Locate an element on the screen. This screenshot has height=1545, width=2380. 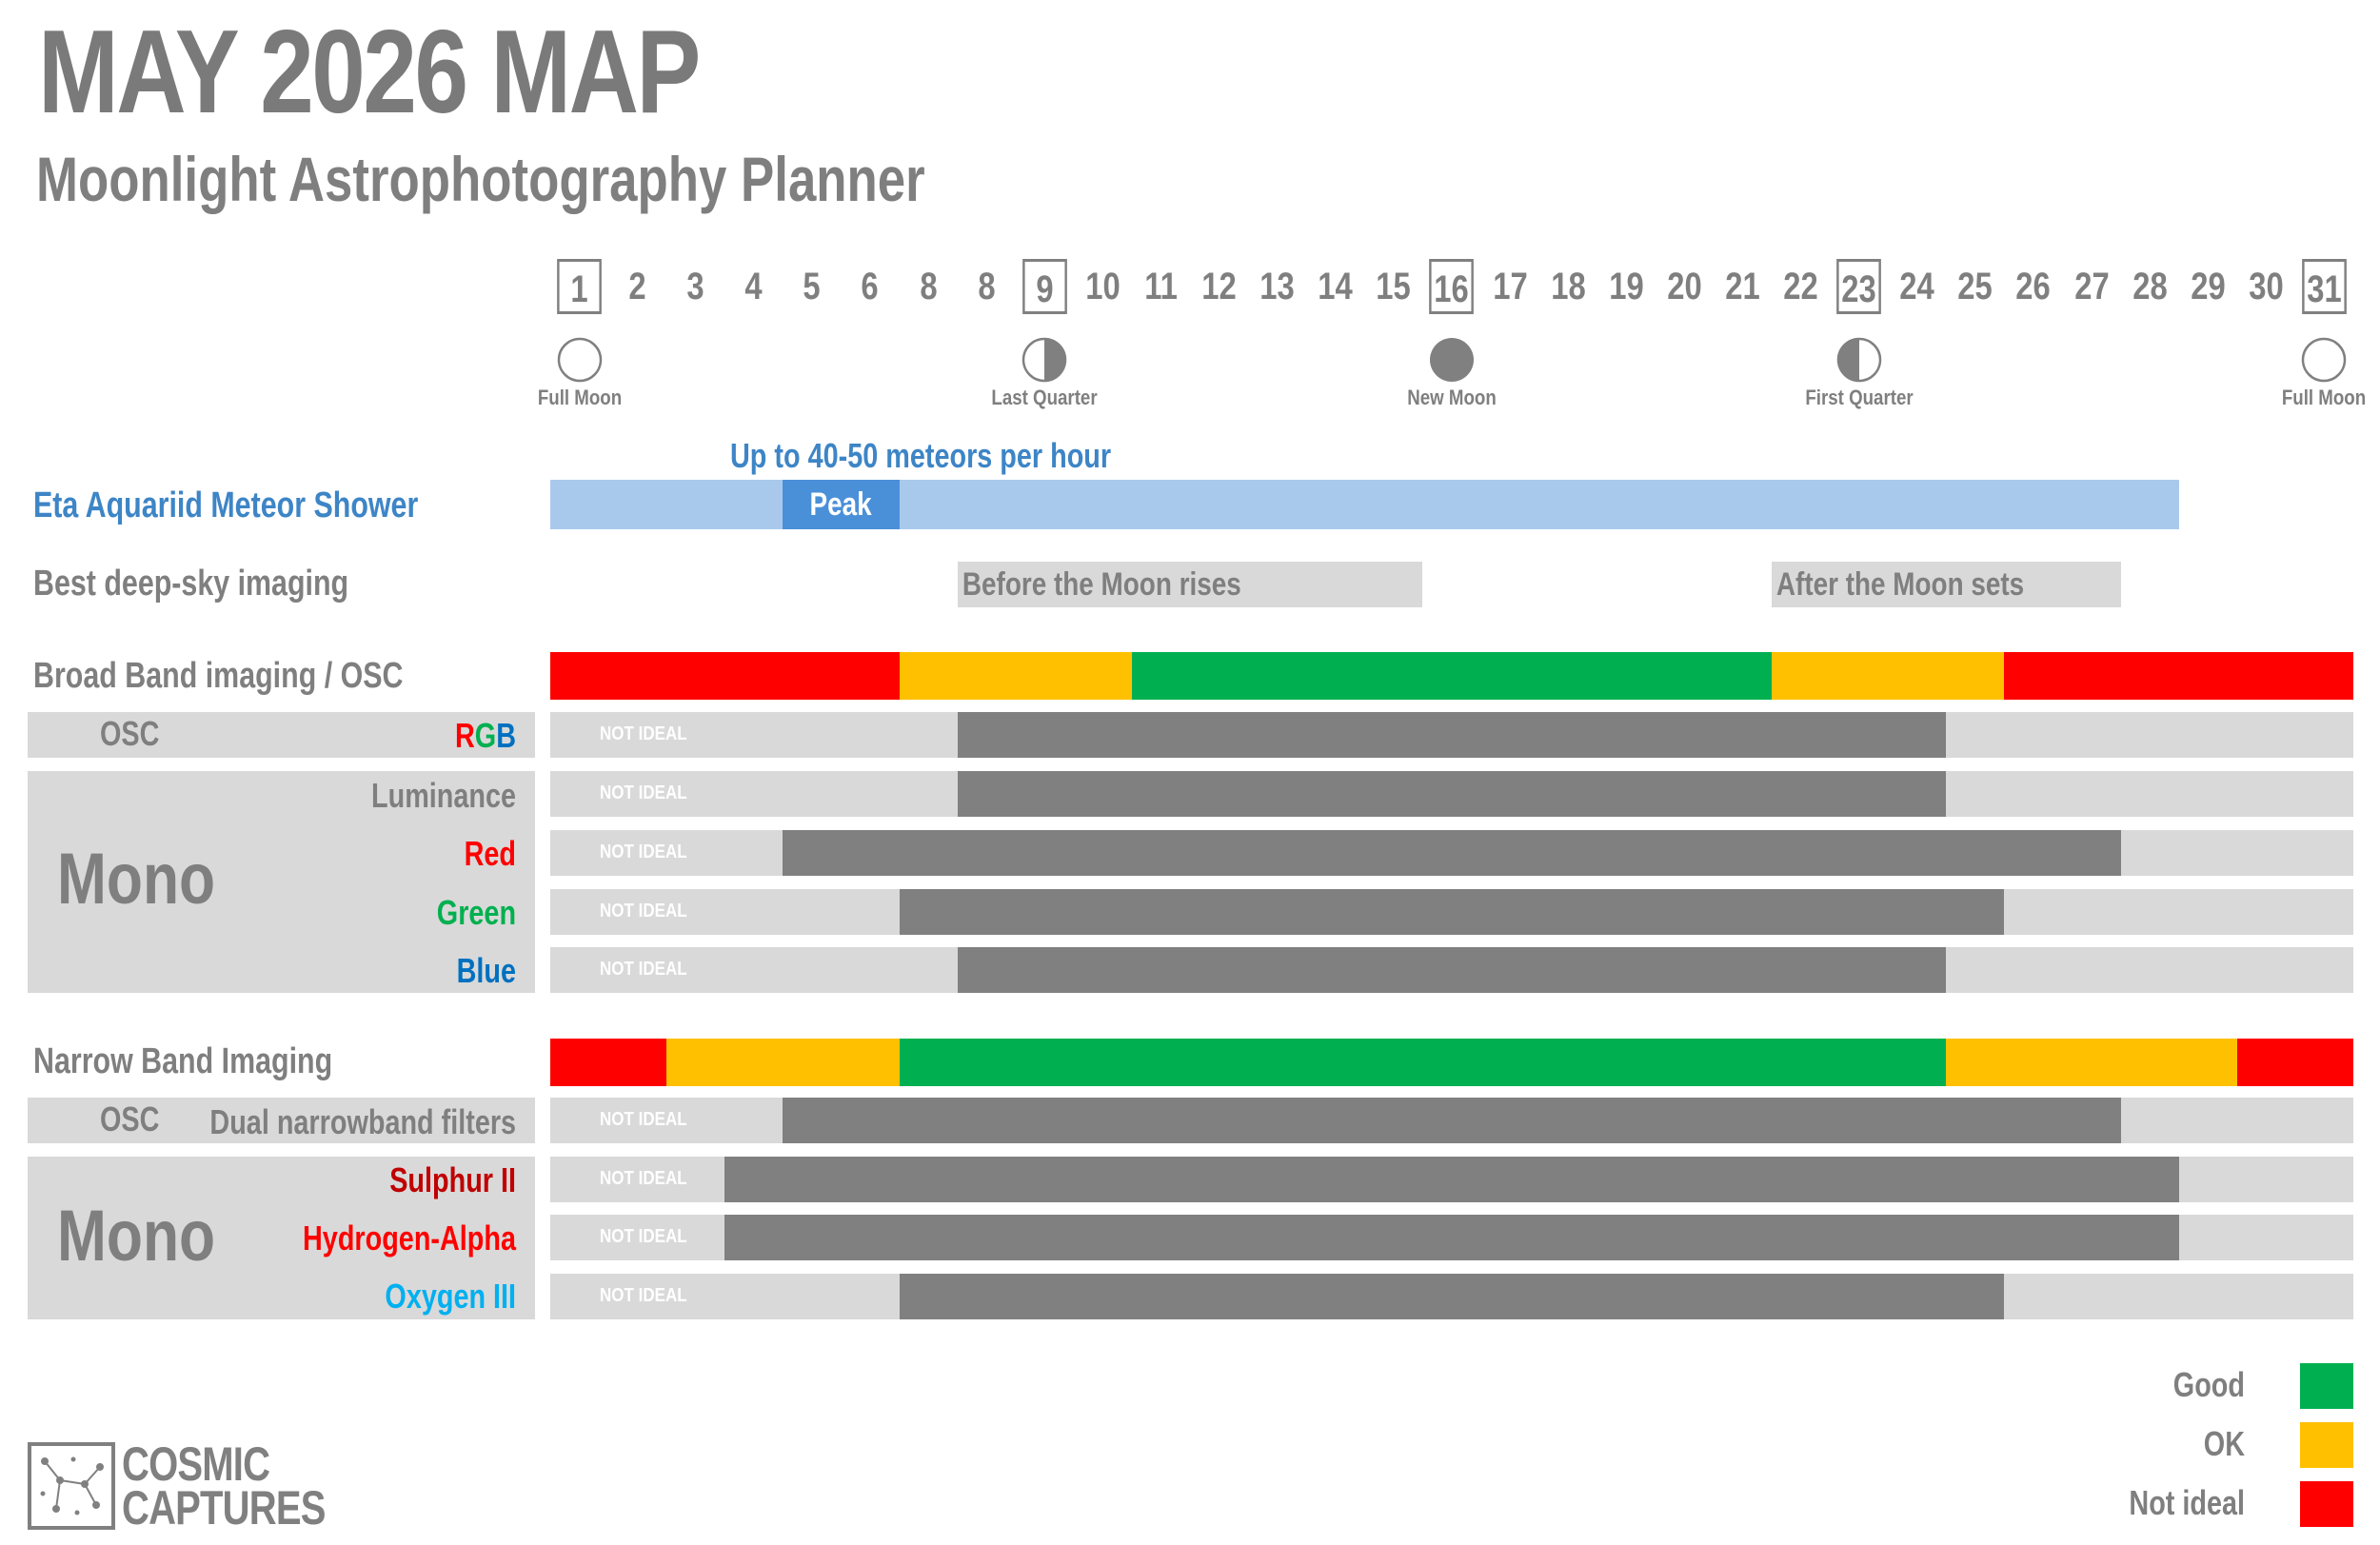
mono-broadband-panel is located at coordinates (281, 882).